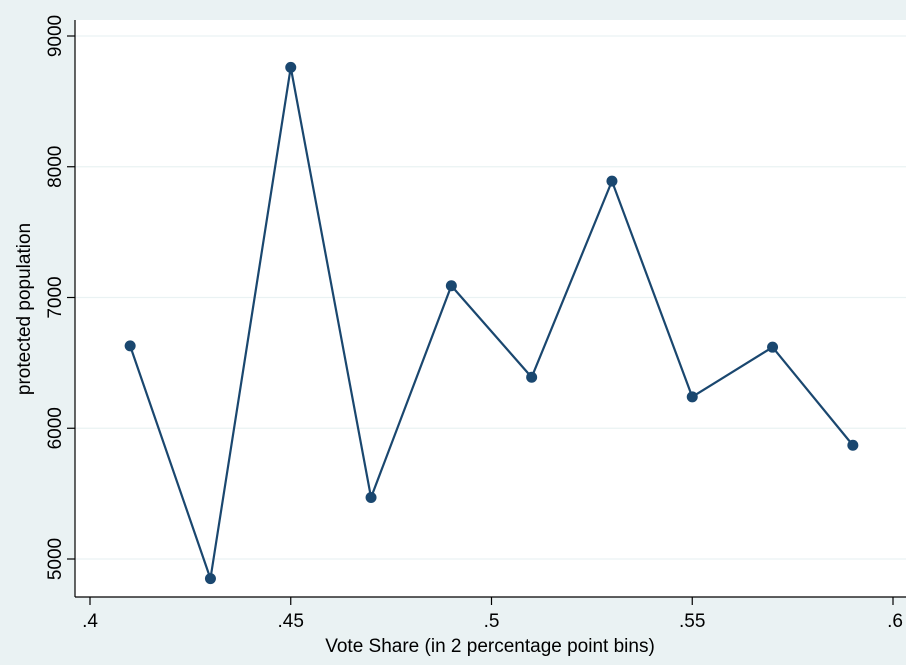 The image size is (906, 665). Describe the element at coordinates (492, 621) in the screenshot. I see `x-tick-label: .5` at that location.